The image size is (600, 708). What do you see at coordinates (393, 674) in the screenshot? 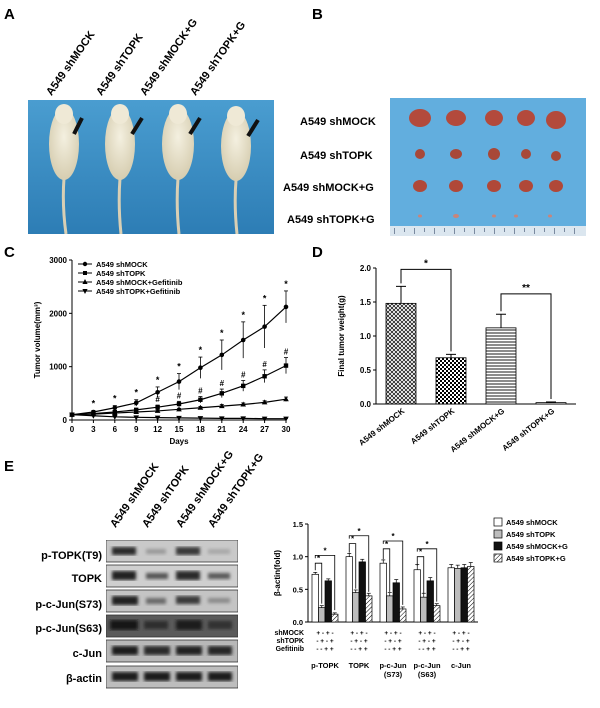
I see `group-sublabel: (S73)` at bounding box center [393, 674].